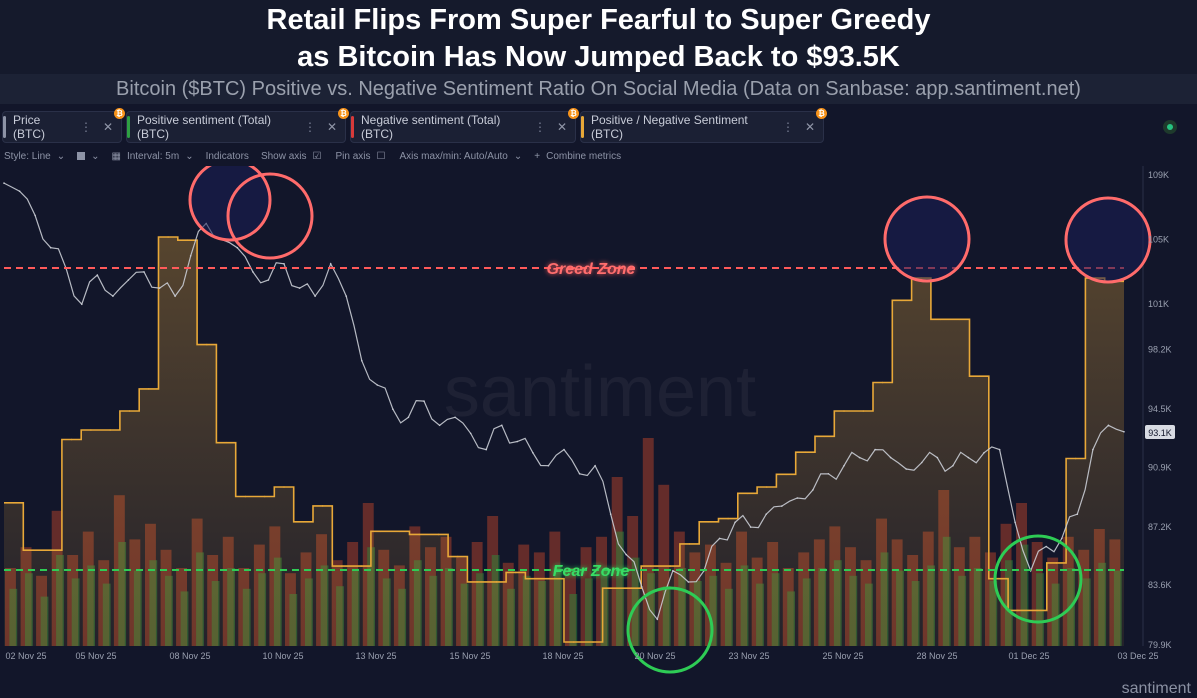 The width and height of the screenshot is (1197, 698). Describe the element at coordinates (1170, 127) in the screenshot. I see `live-status-icon` at that location.